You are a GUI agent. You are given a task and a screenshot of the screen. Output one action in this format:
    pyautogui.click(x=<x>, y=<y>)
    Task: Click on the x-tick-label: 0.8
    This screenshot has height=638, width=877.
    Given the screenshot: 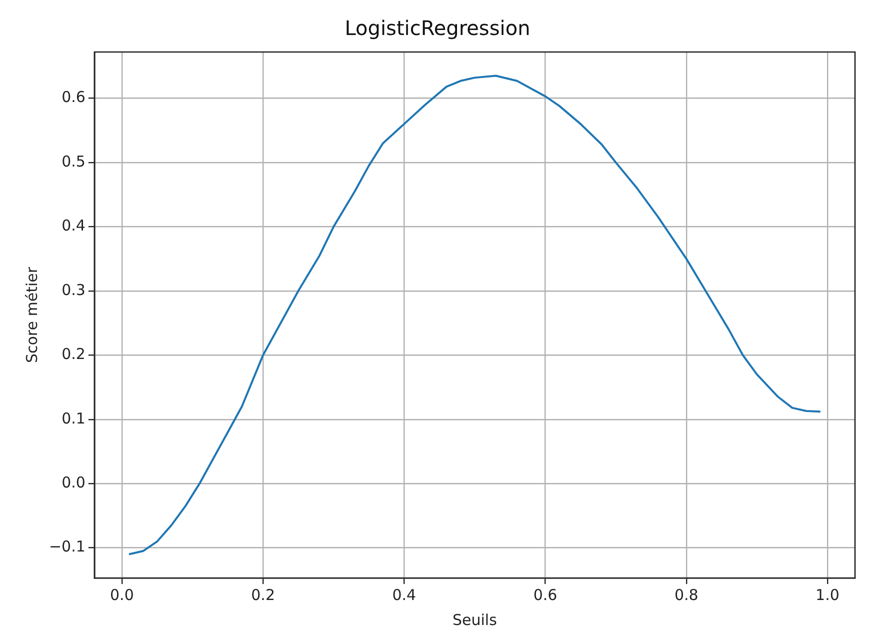 What is the action you would take?
    pyautogui.click(x=686, y=595)
    